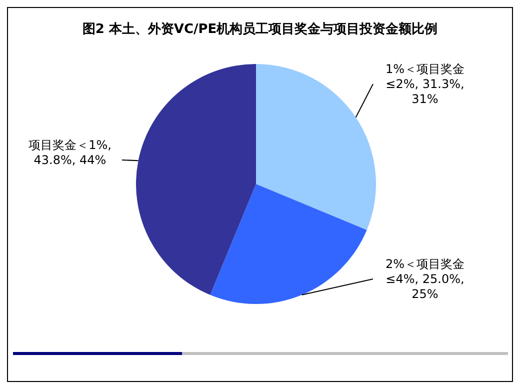 This screenshot has width=520, height=389. I want to click on slice-label: 项目奖金＜1%, 43.8%, 44%, so click(70, 153).